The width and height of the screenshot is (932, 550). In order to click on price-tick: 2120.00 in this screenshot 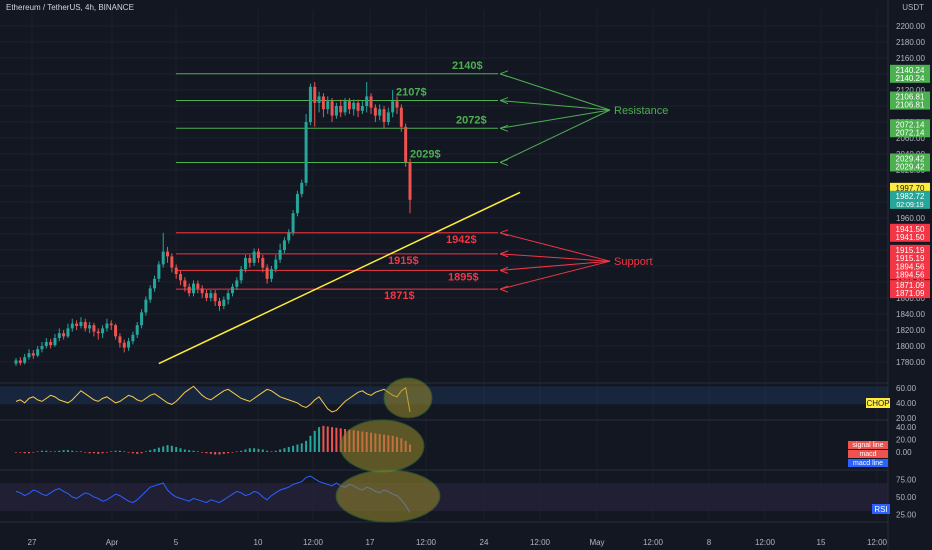, I will do `click(910, 90)`.